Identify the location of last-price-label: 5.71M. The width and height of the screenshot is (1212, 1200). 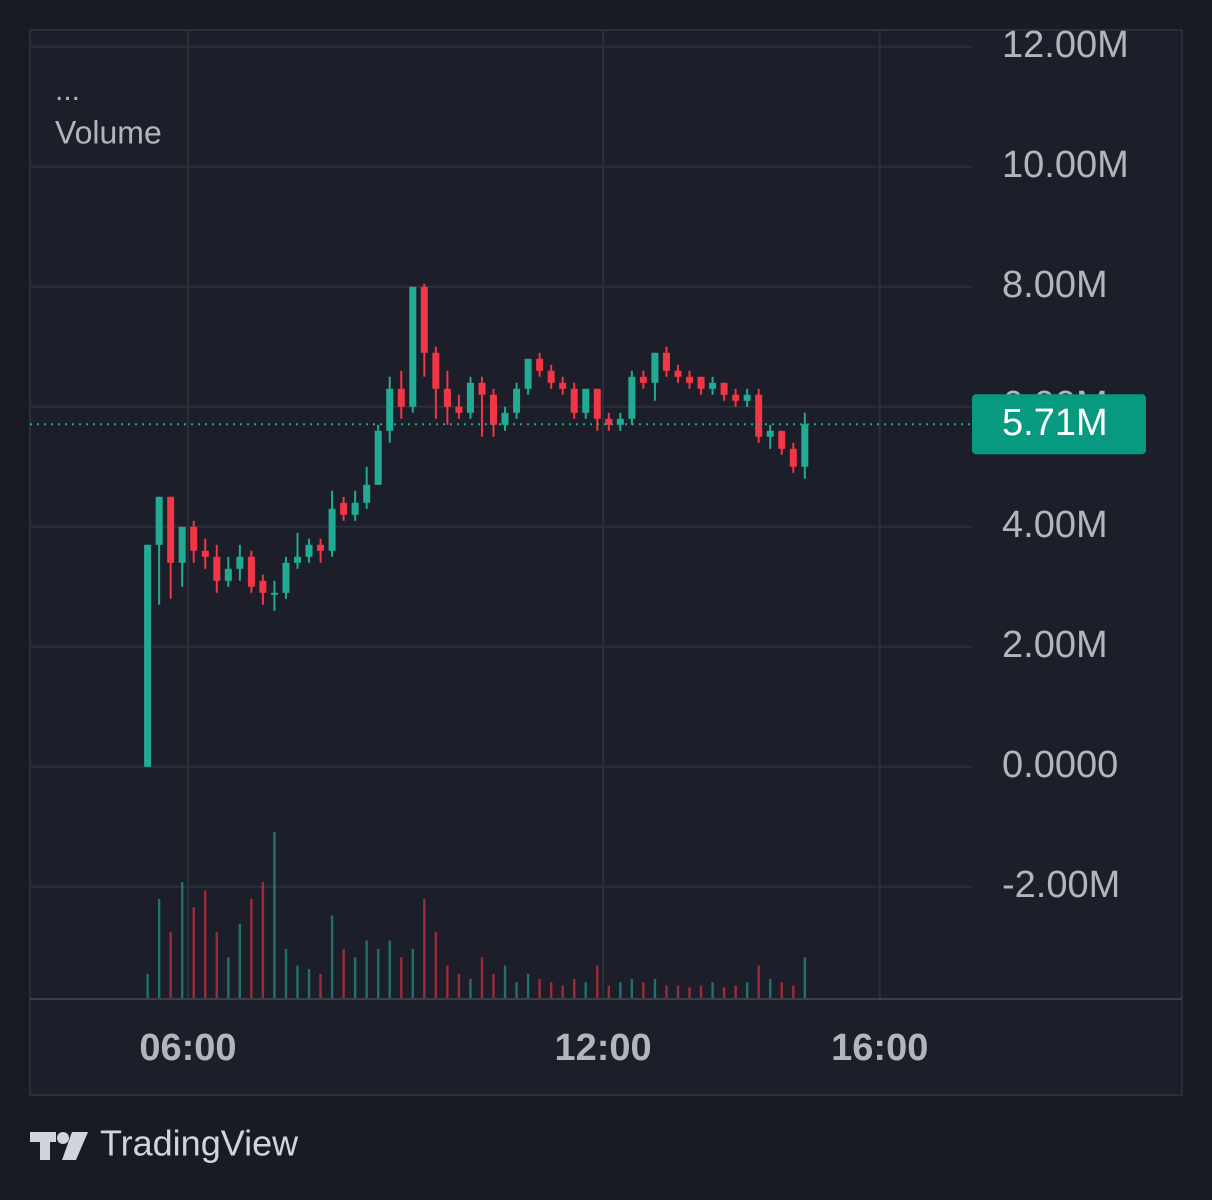
(1055, 423).